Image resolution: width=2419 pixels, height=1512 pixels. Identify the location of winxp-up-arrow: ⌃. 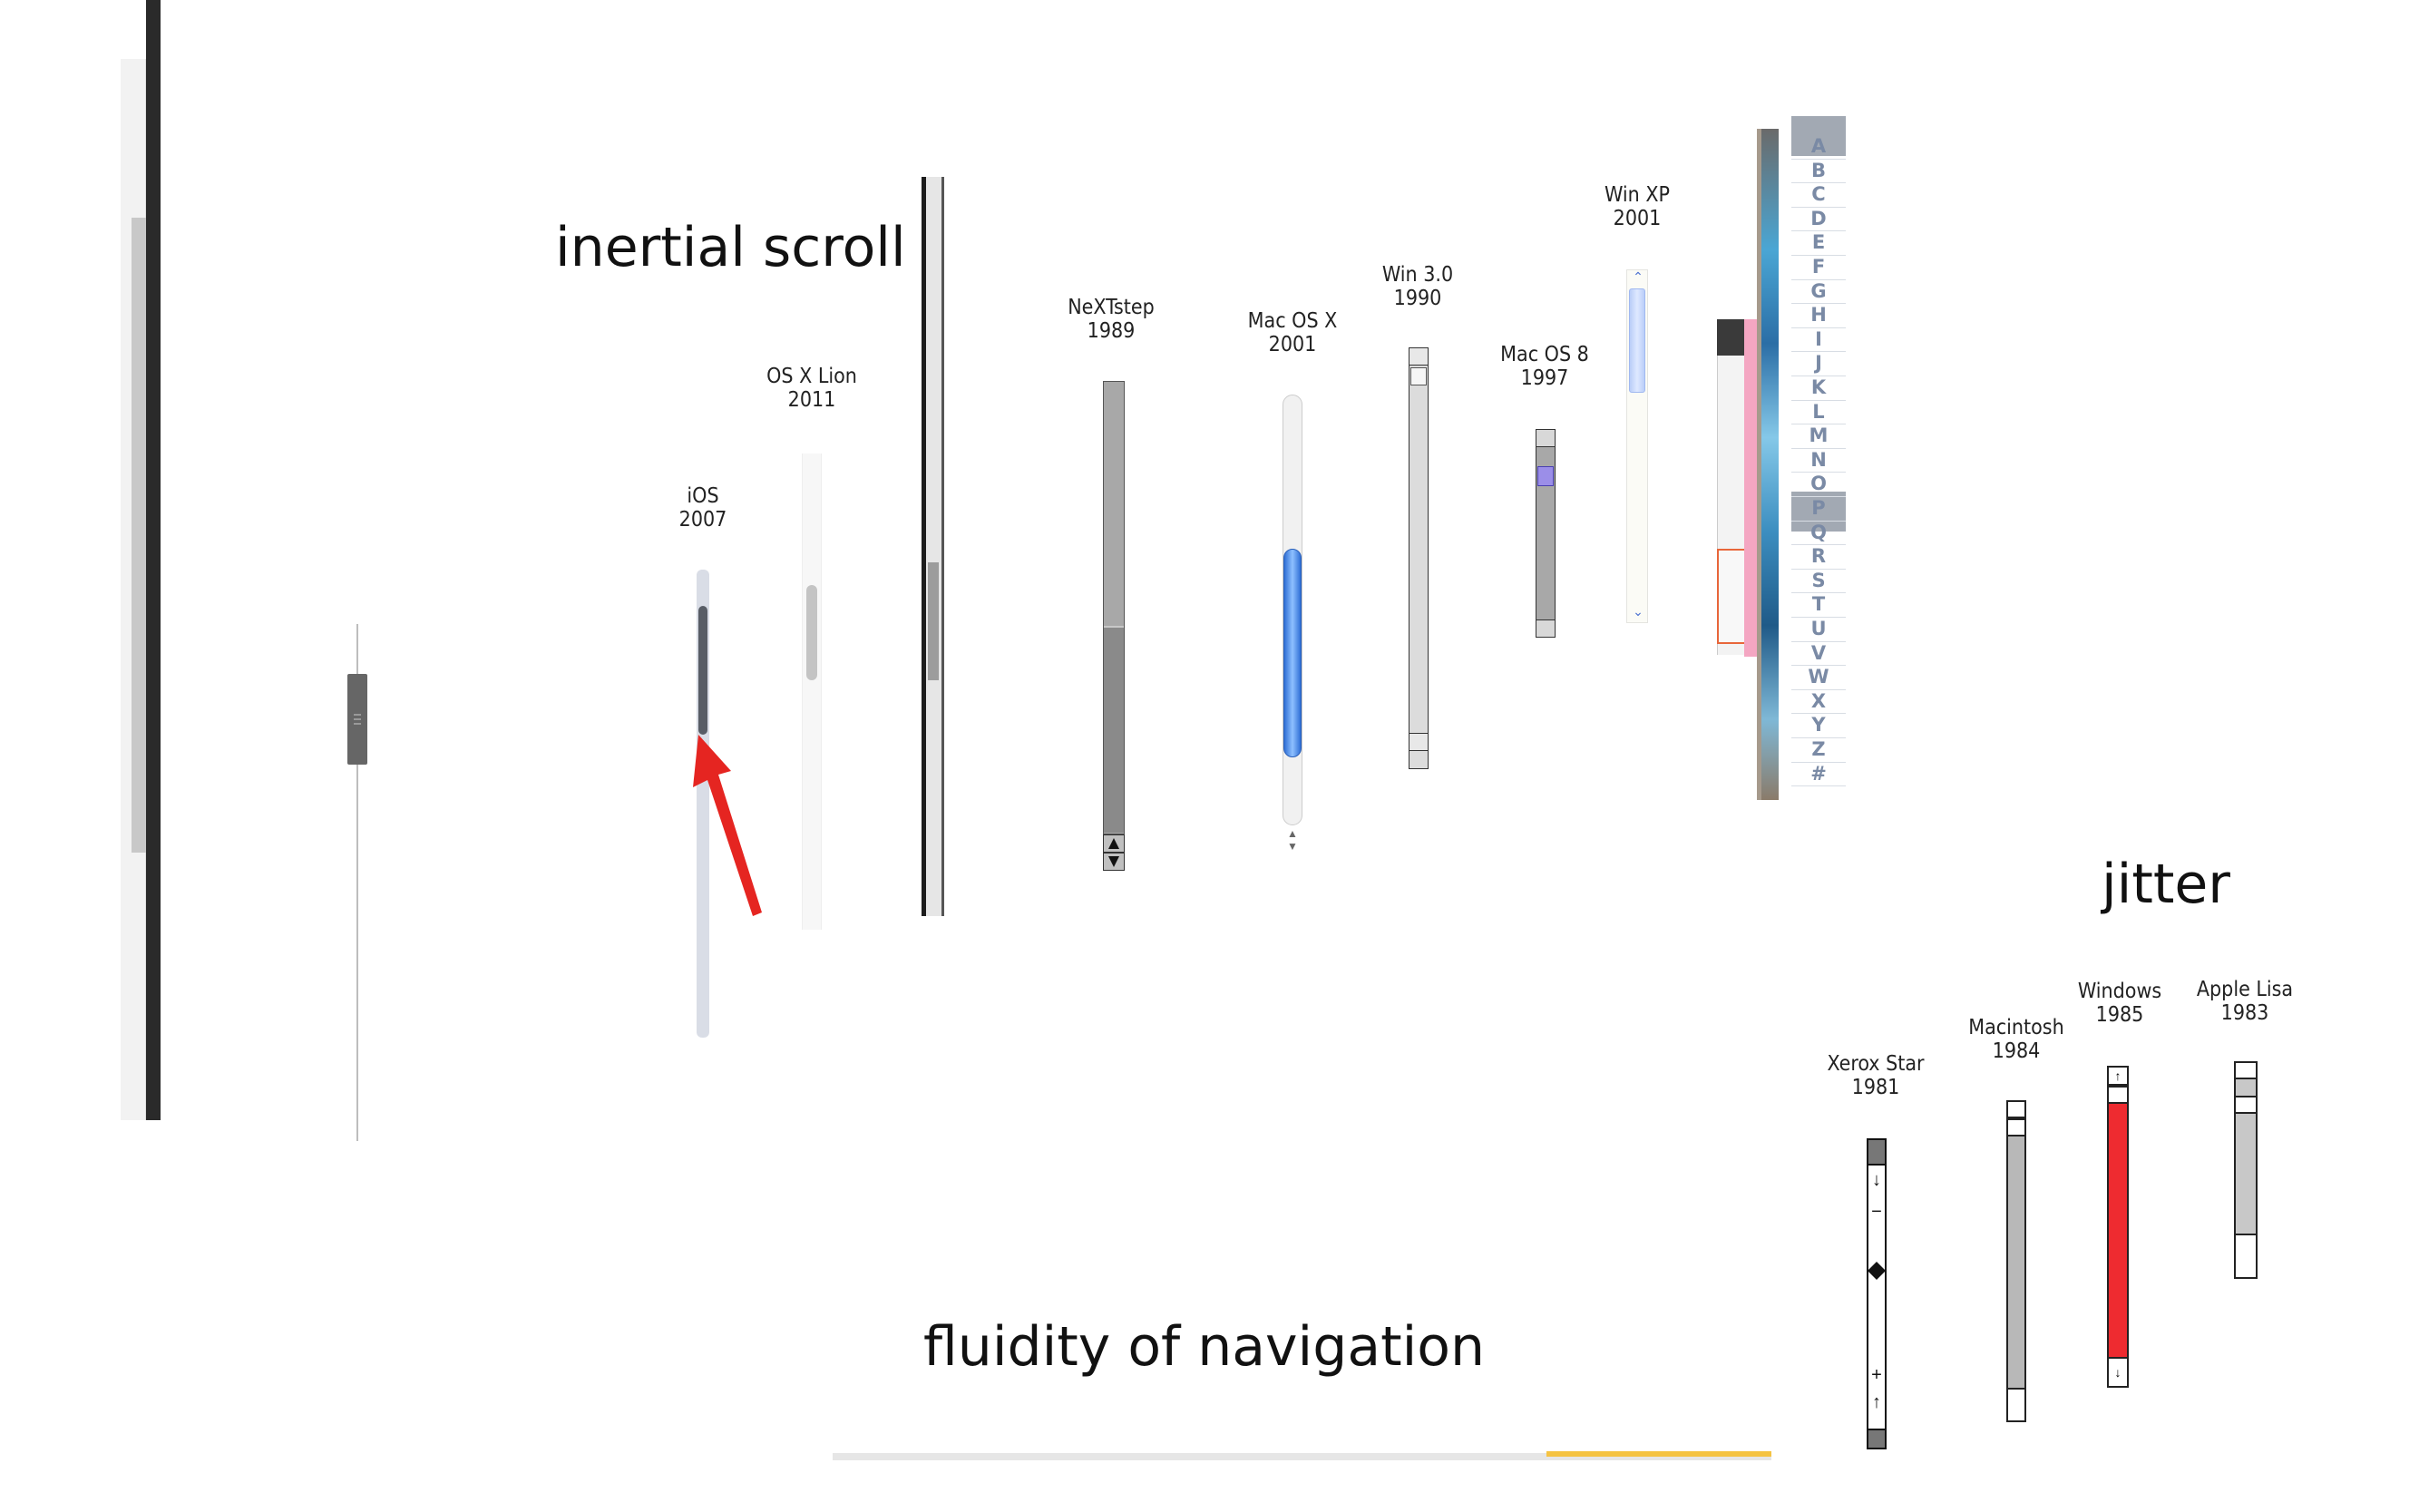
(1639, 276).